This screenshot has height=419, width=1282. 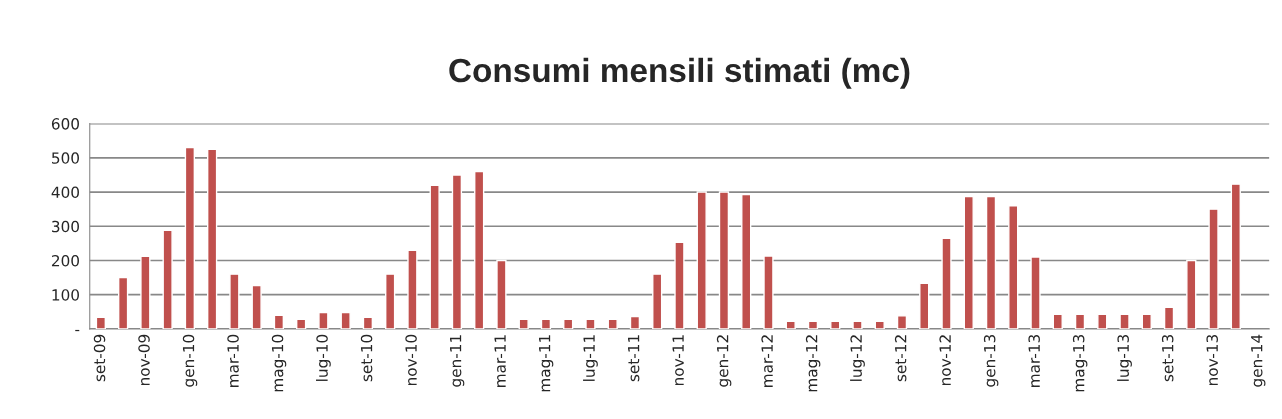 What do you see at coordinates (1080, 363) in the screenshot?
I see `x-tick-label: mag-13` at bounding box center [1080, 363].